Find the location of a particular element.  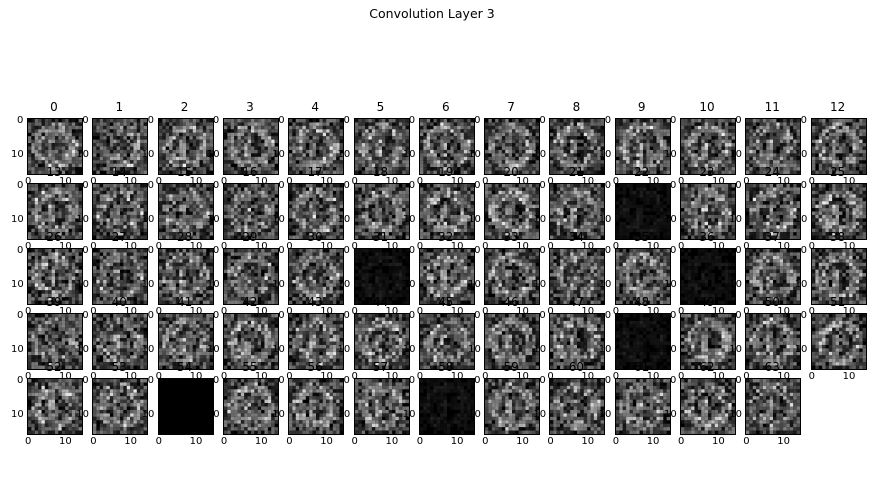

panel-index-label: 23 is located at coordinates (707, 172).